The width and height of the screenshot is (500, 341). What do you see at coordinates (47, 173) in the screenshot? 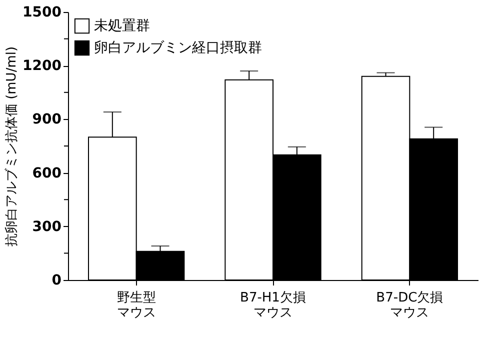
I see `y-tick-label: 600` at bounding box center [47, 173].